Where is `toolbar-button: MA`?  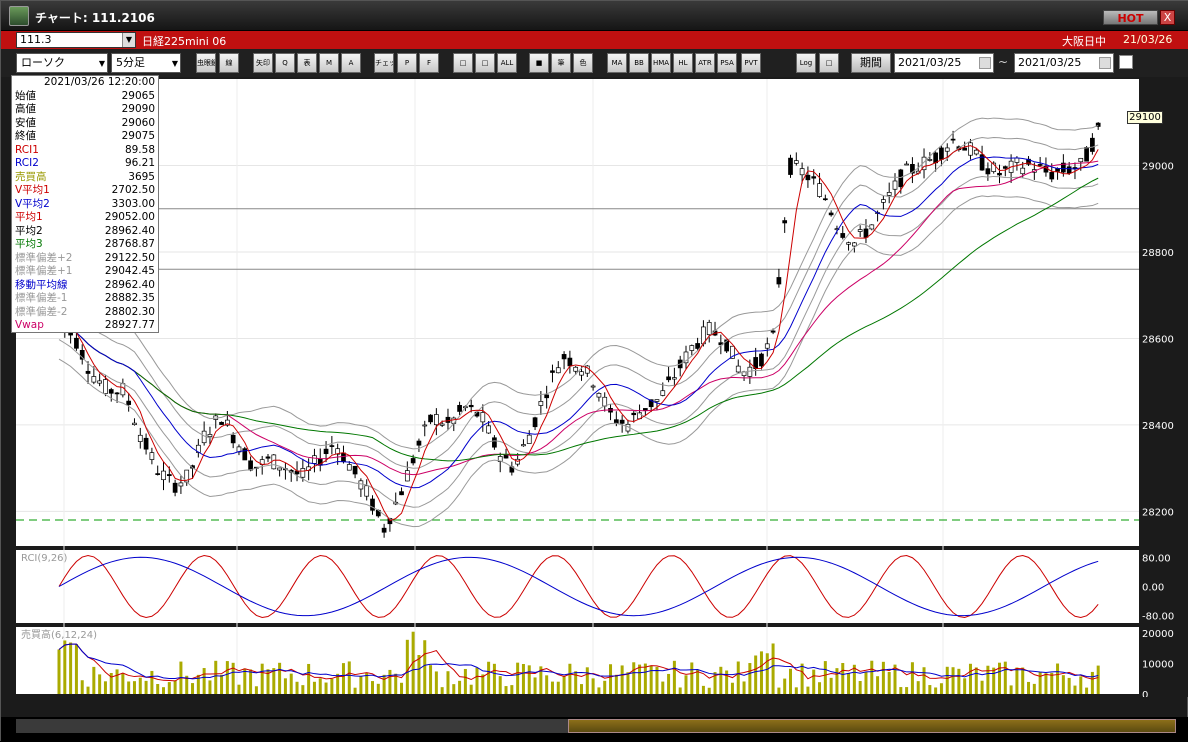
toolbar-button: MA is located at coordinates (617, 63).